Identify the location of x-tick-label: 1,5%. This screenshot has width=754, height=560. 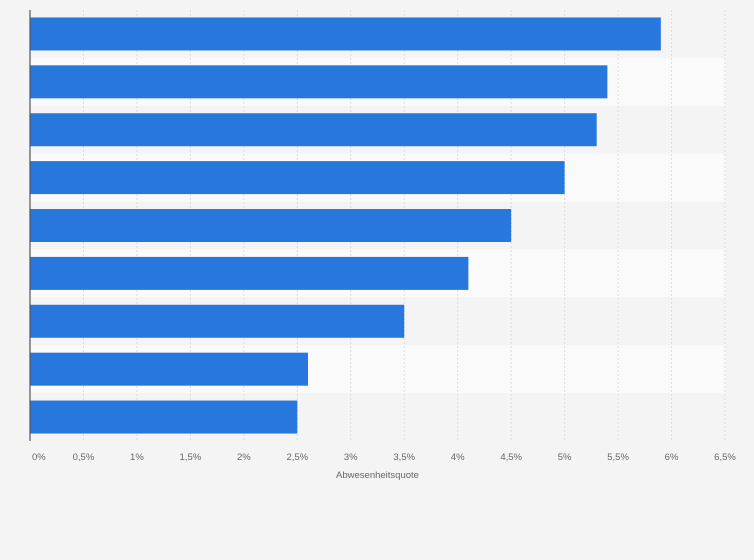
(191, 457).